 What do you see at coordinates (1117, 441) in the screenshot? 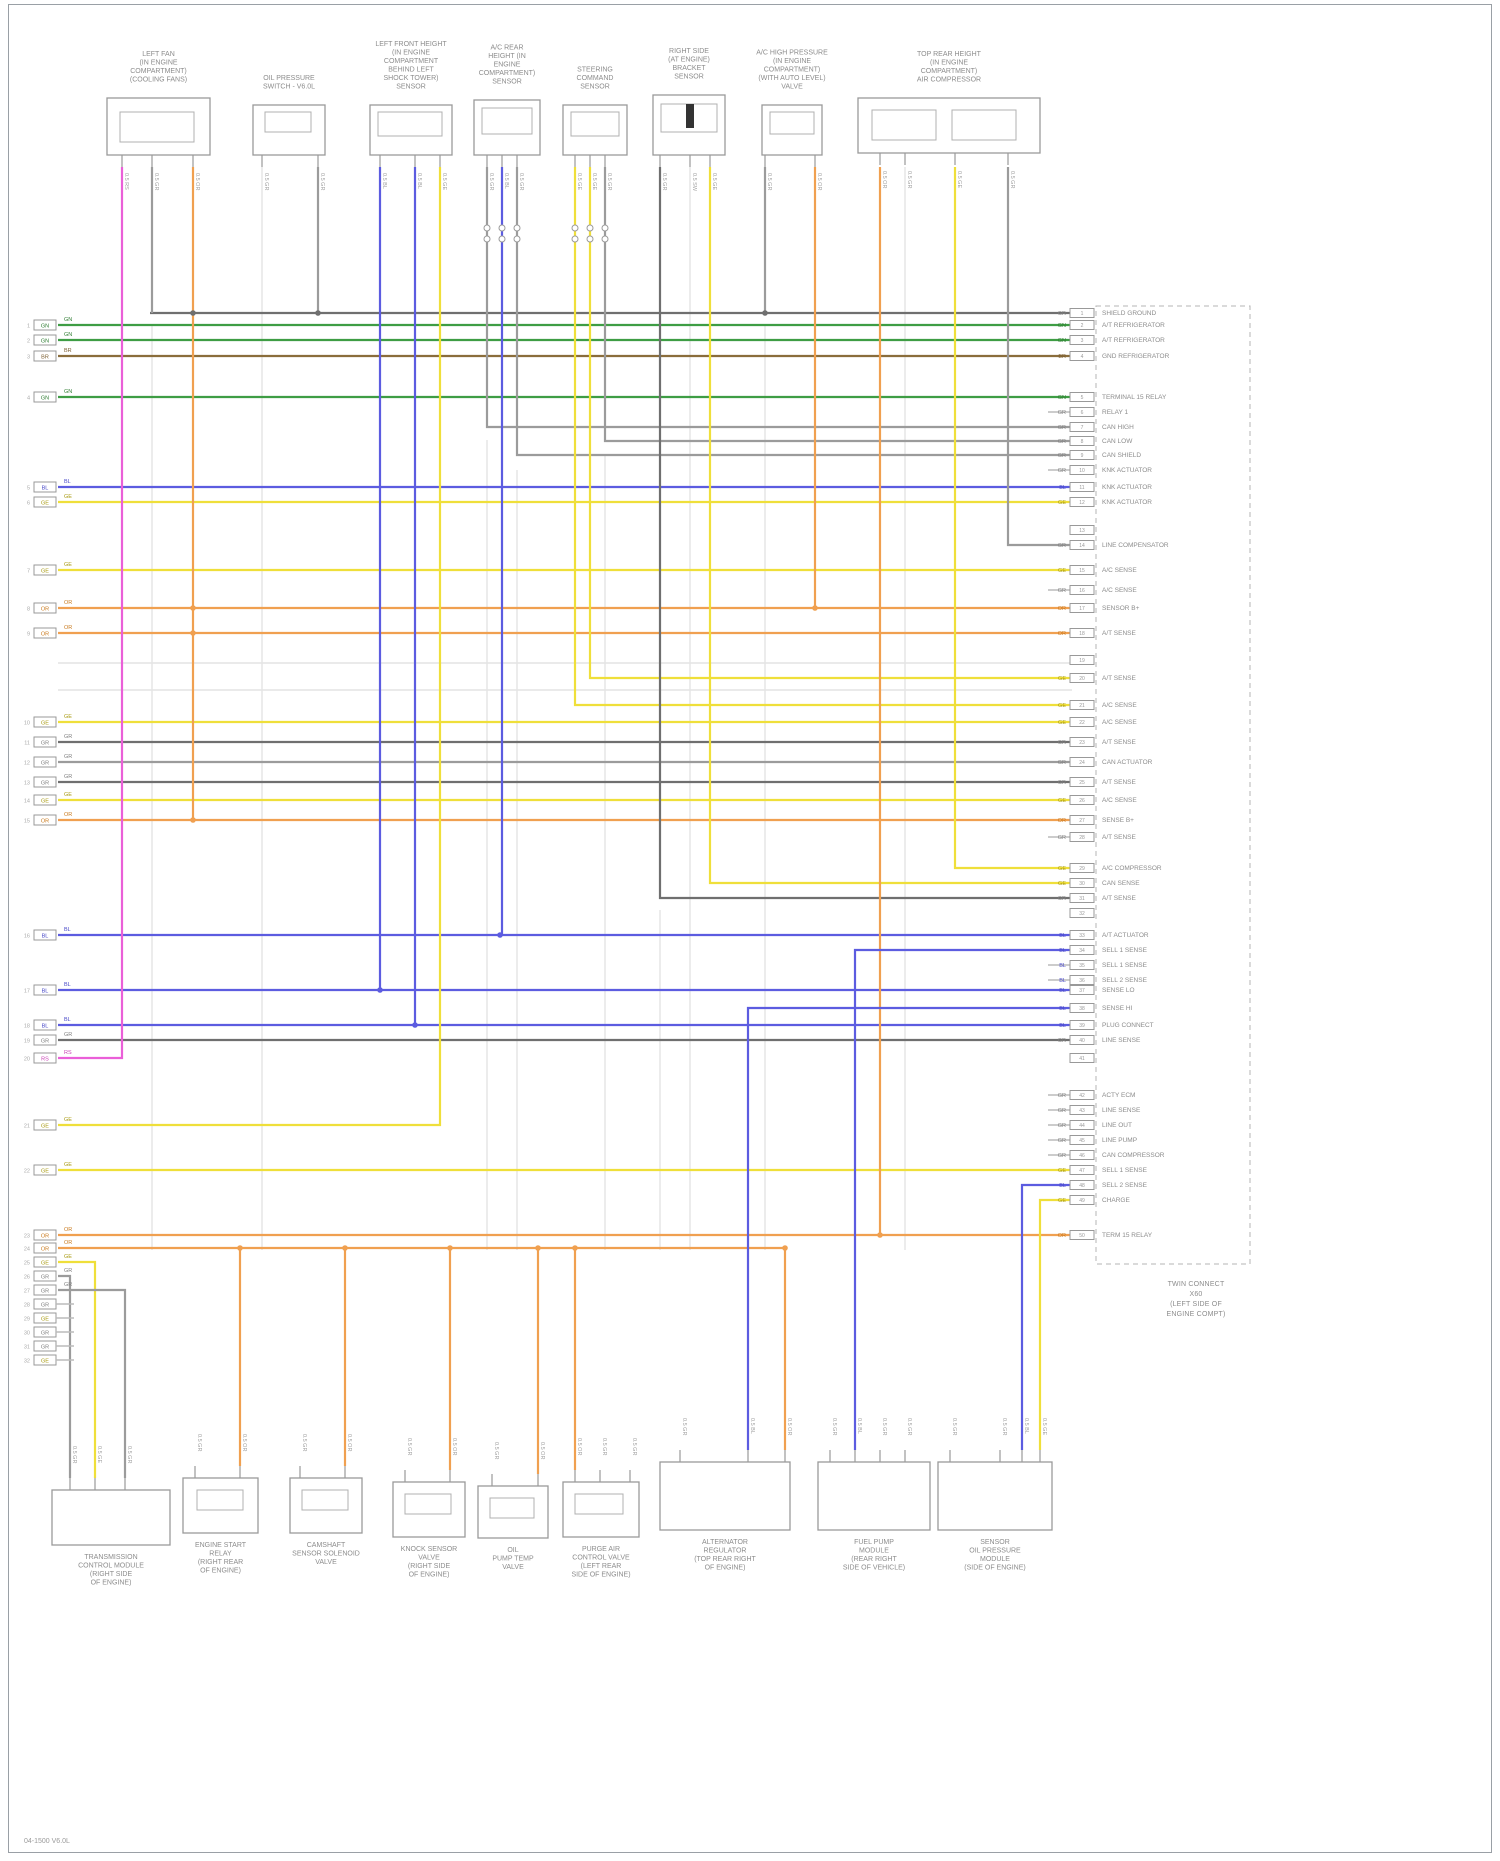
I see `ecm-signal-name: CAN LOW` at bounding box center [1117, 441].